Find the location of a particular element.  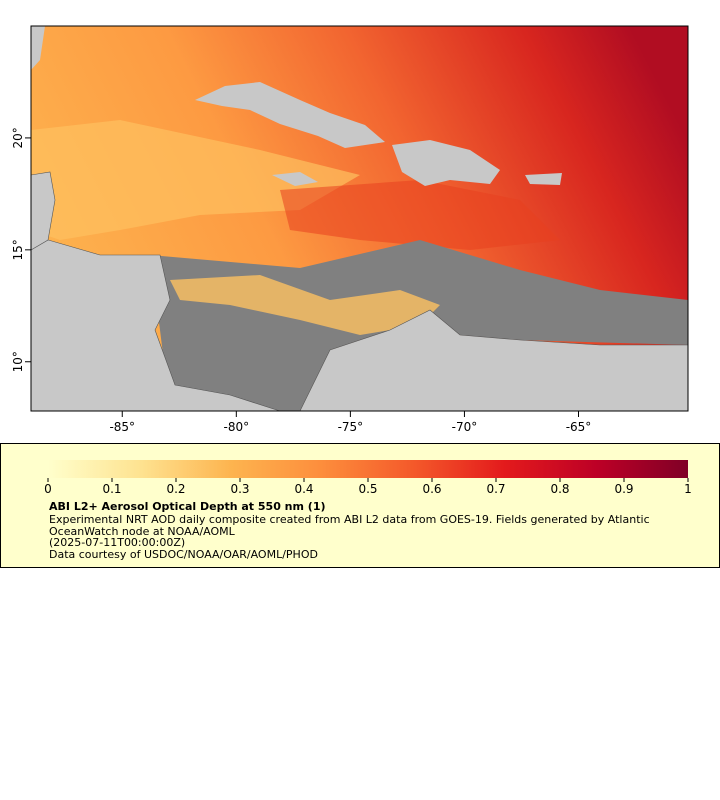

jamaica is located at coordinates (295, 179).